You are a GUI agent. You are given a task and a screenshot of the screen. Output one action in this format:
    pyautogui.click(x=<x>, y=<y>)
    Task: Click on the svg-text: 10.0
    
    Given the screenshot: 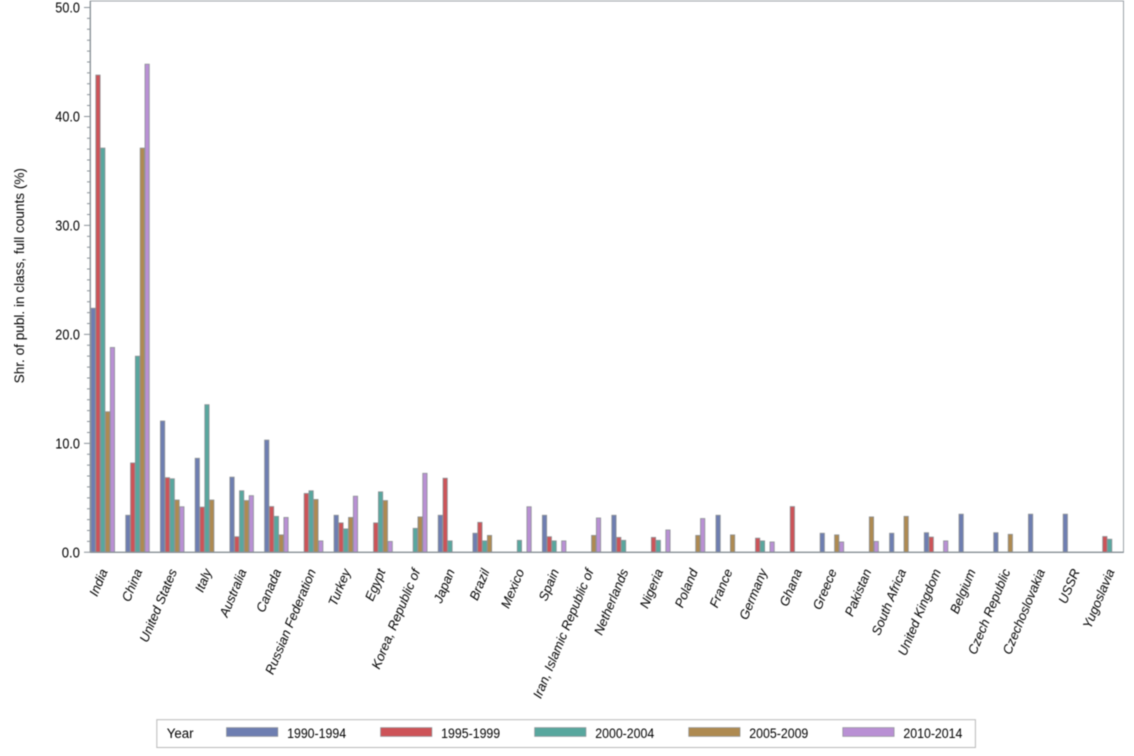 What is the action you would take?
    pyautogui.click(x=67, y=445)
    